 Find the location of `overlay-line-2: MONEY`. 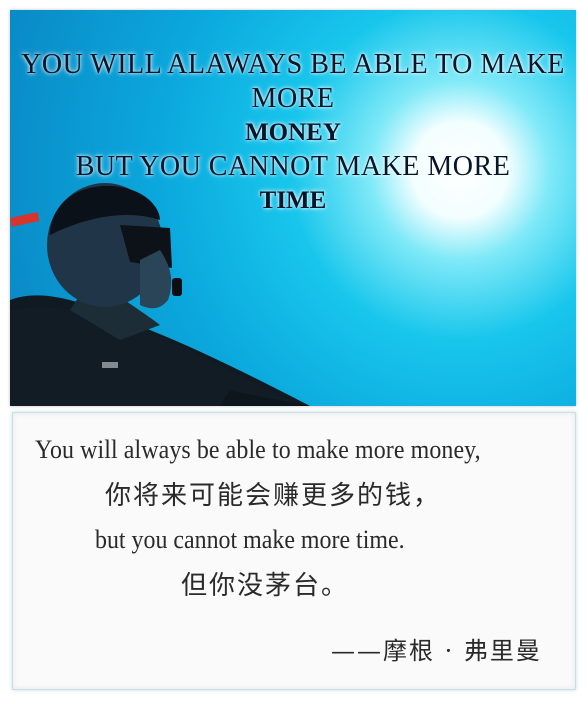

overlay-line-2: MONEY is located at coordinates (293, 132).